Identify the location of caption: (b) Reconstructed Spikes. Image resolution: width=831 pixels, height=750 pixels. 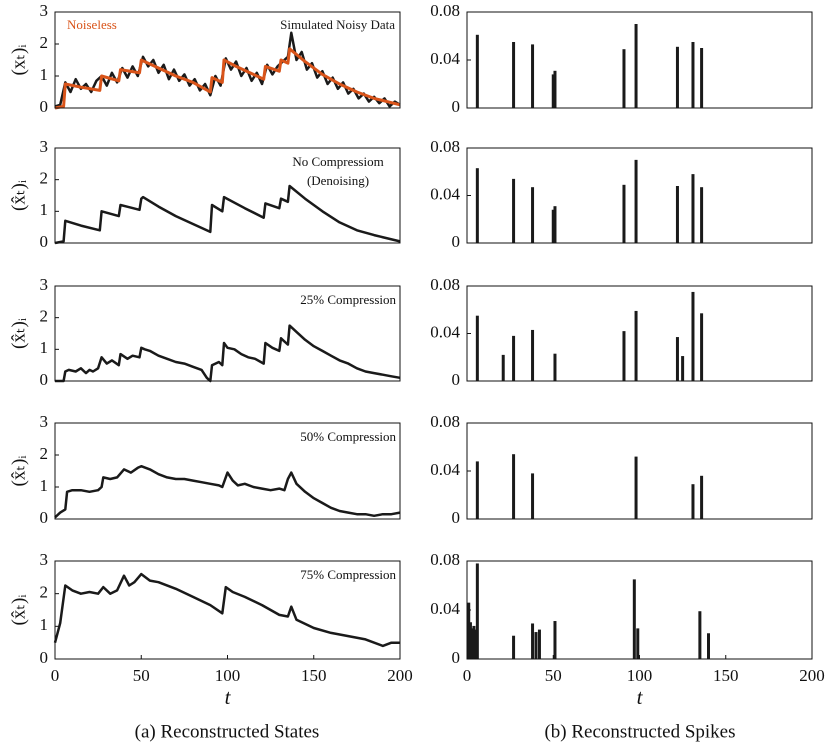
(639, 731).